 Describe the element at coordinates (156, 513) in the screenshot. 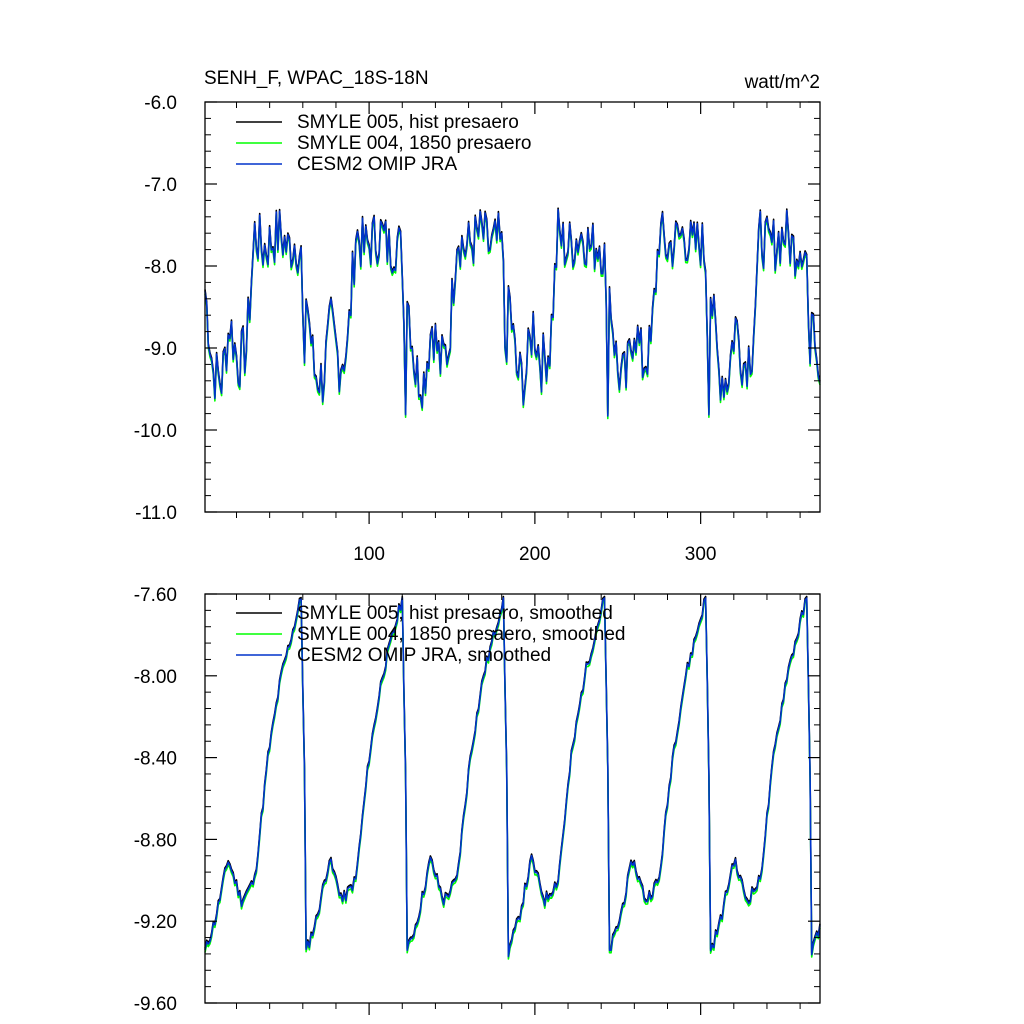

I see `top-y-tick-label: -11.0` at that location.